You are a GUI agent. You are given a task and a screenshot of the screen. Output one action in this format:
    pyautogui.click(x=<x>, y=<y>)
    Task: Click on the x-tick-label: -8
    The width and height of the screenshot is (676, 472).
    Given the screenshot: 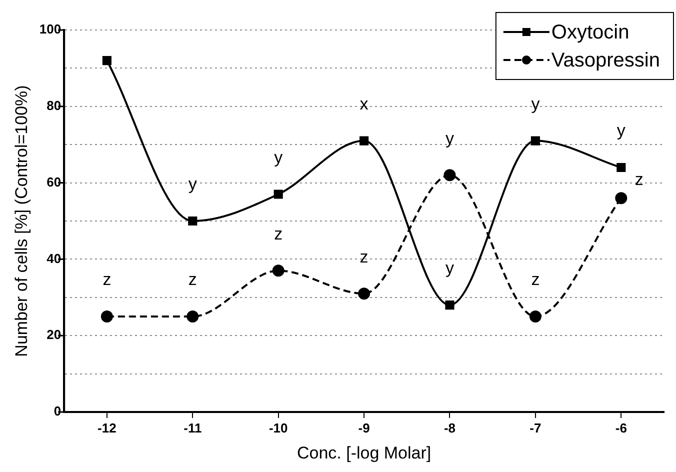 What is the action you would take?
    pyautogui.click(x=450, y=428)
    